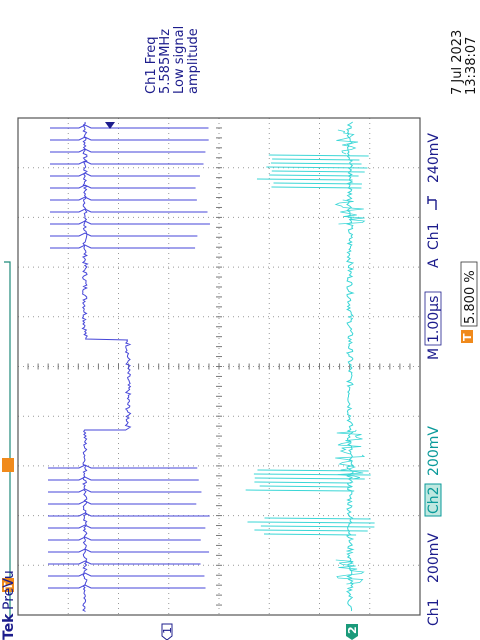  What do you see at coordinates (179, 60) in the screenshot?
I see `measurement-note: Low signal` at bounding box center [179, 60].